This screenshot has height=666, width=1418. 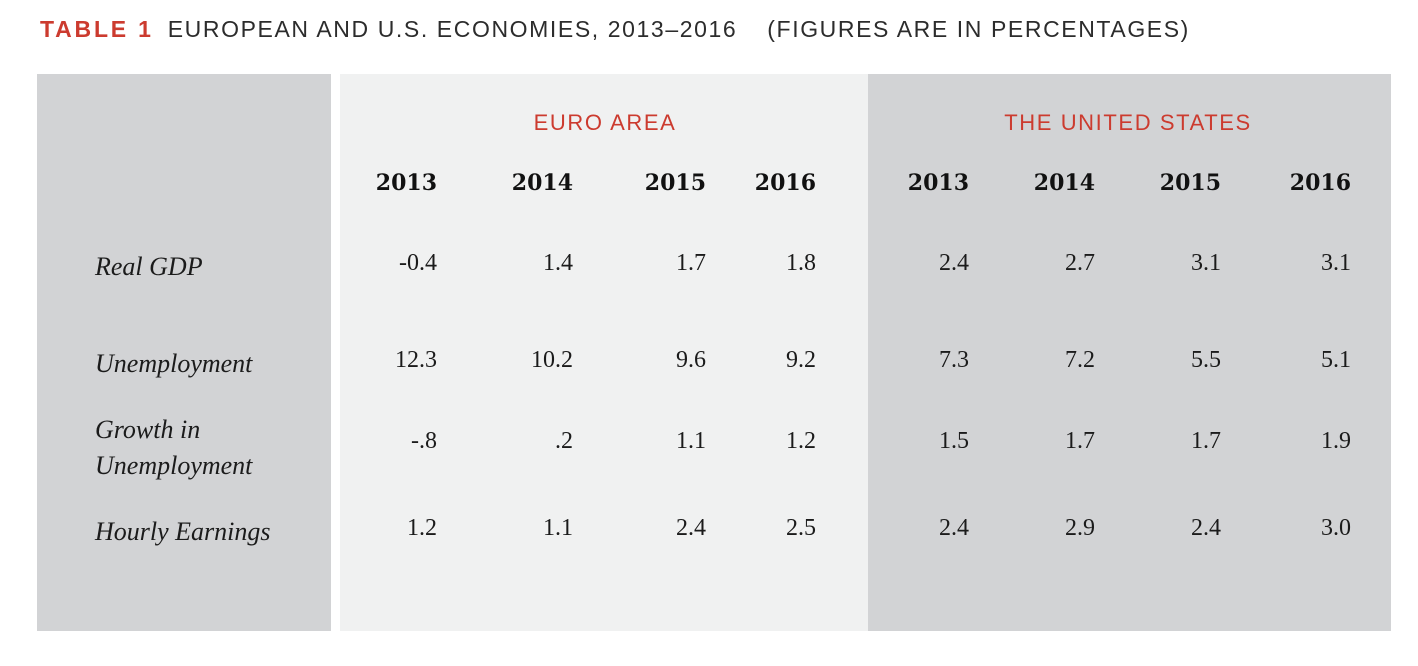 What do you see at coordinates (1336, 441) in the screenshot?
I see `us-value-cell: 1.9` at bounding box center [1336, 441].